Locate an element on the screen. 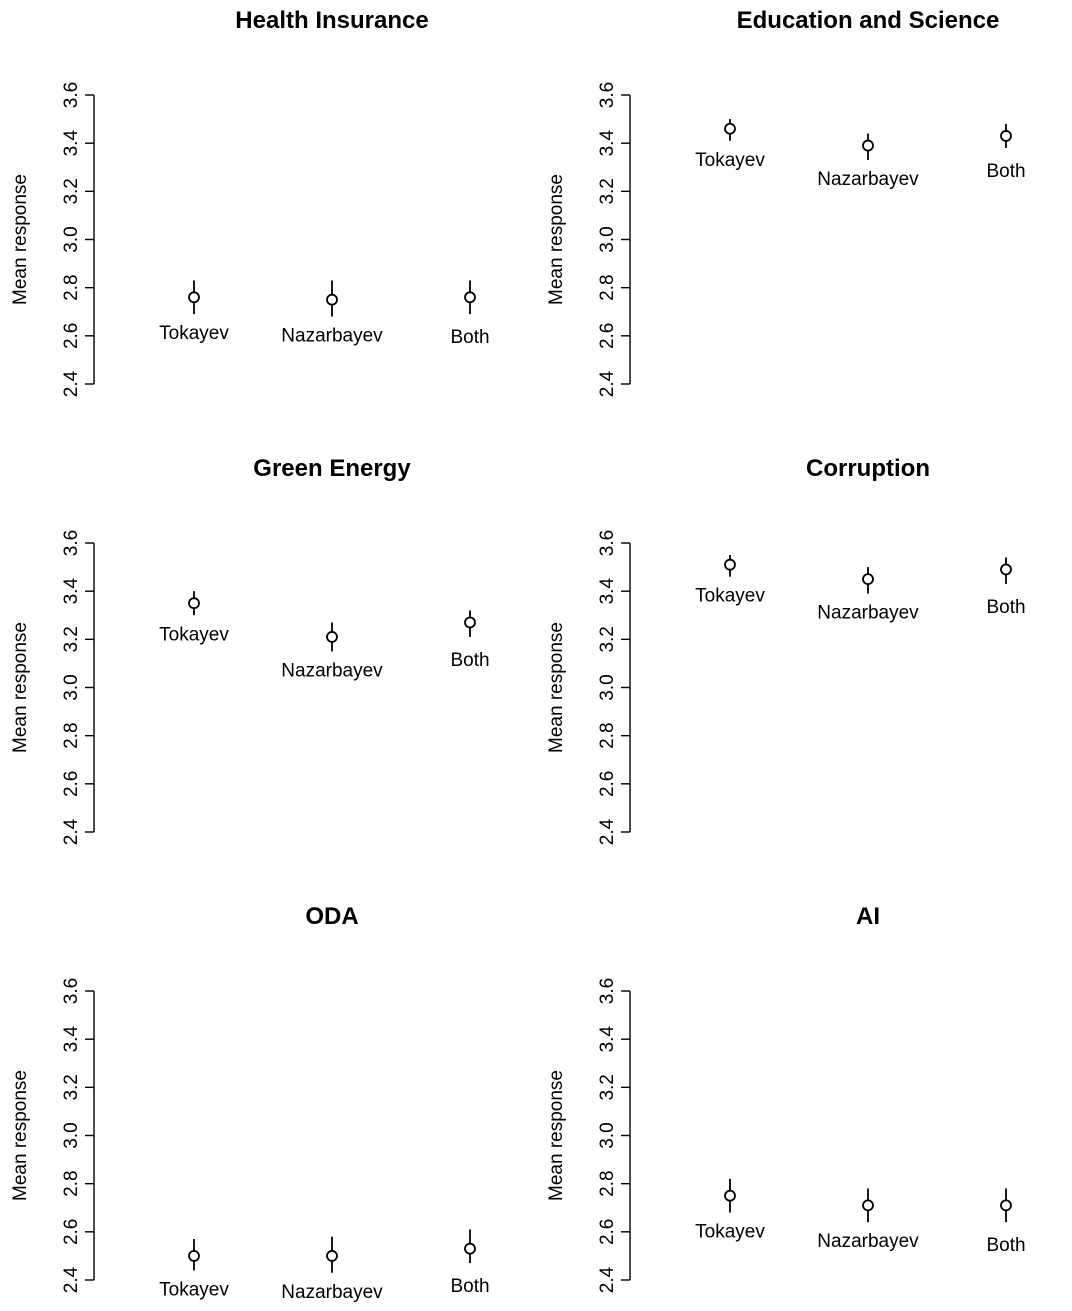 The width and height of the screenshot is (1072, 1311). chart-title: AI is located at coordinates (868, 916).